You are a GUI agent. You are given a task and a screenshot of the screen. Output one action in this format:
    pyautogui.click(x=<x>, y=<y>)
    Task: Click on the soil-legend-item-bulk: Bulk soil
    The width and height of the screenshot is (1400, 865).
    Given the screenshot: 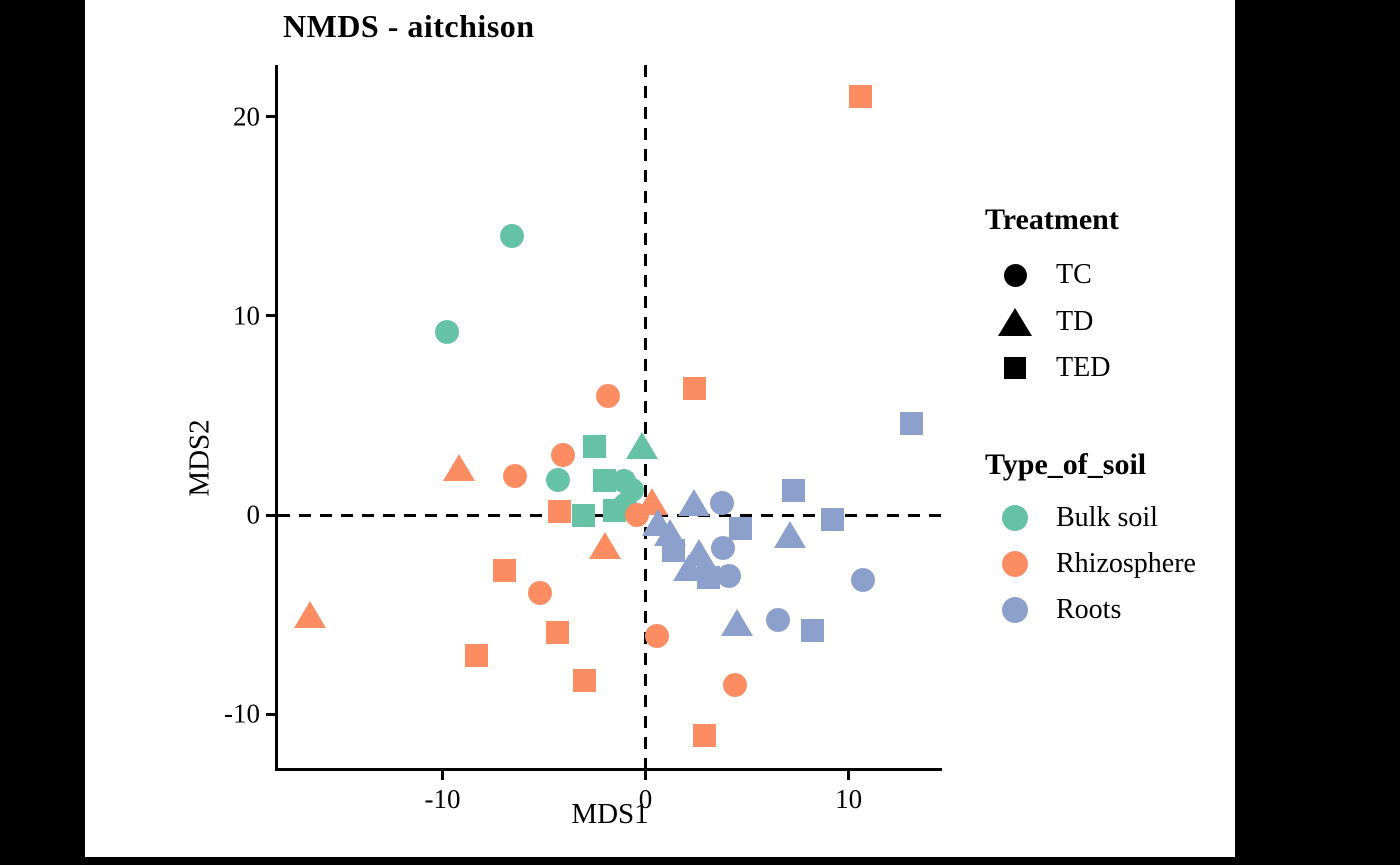 What is the action you would take?
    pyautogui.click(x=1078, y=518)
    